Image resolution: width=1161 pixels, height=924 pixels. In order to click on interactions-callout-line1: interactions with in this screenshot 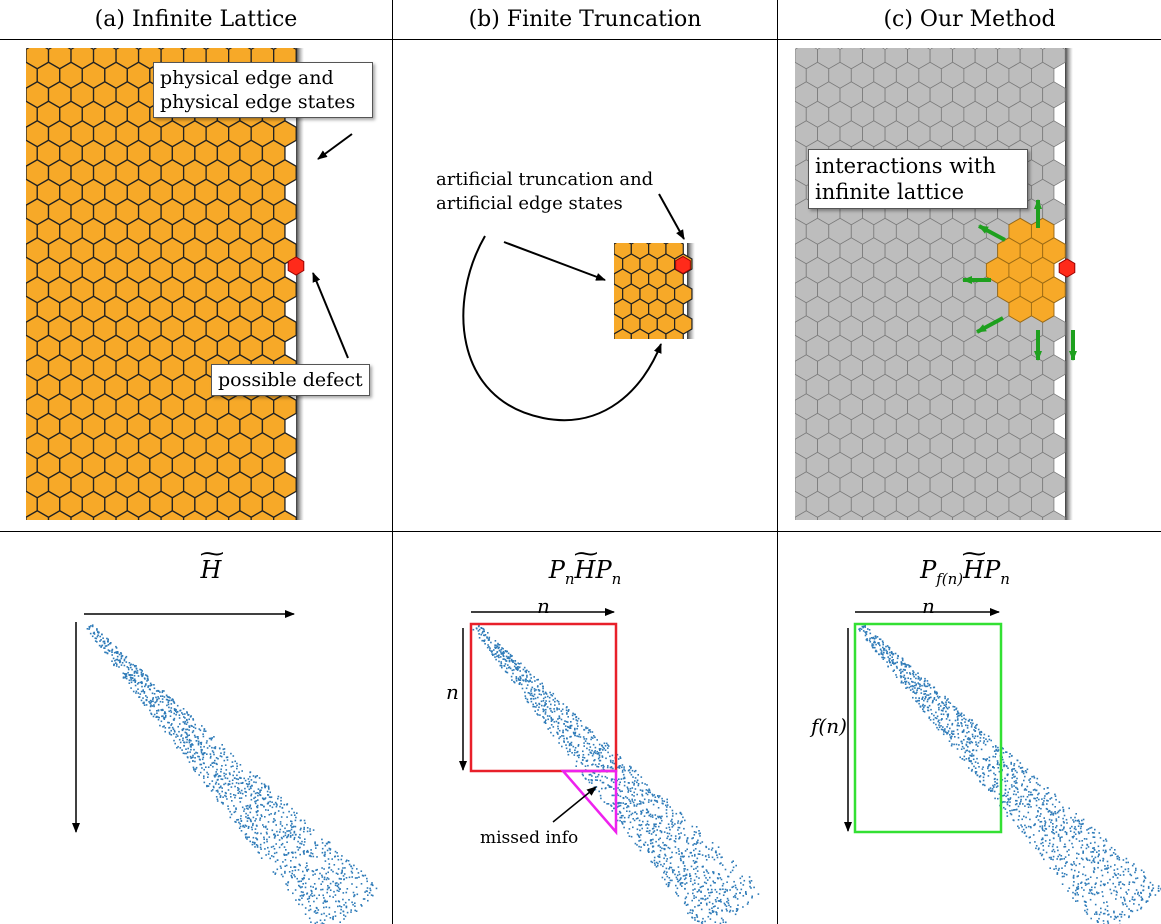, I will do `click(905, 166)`.